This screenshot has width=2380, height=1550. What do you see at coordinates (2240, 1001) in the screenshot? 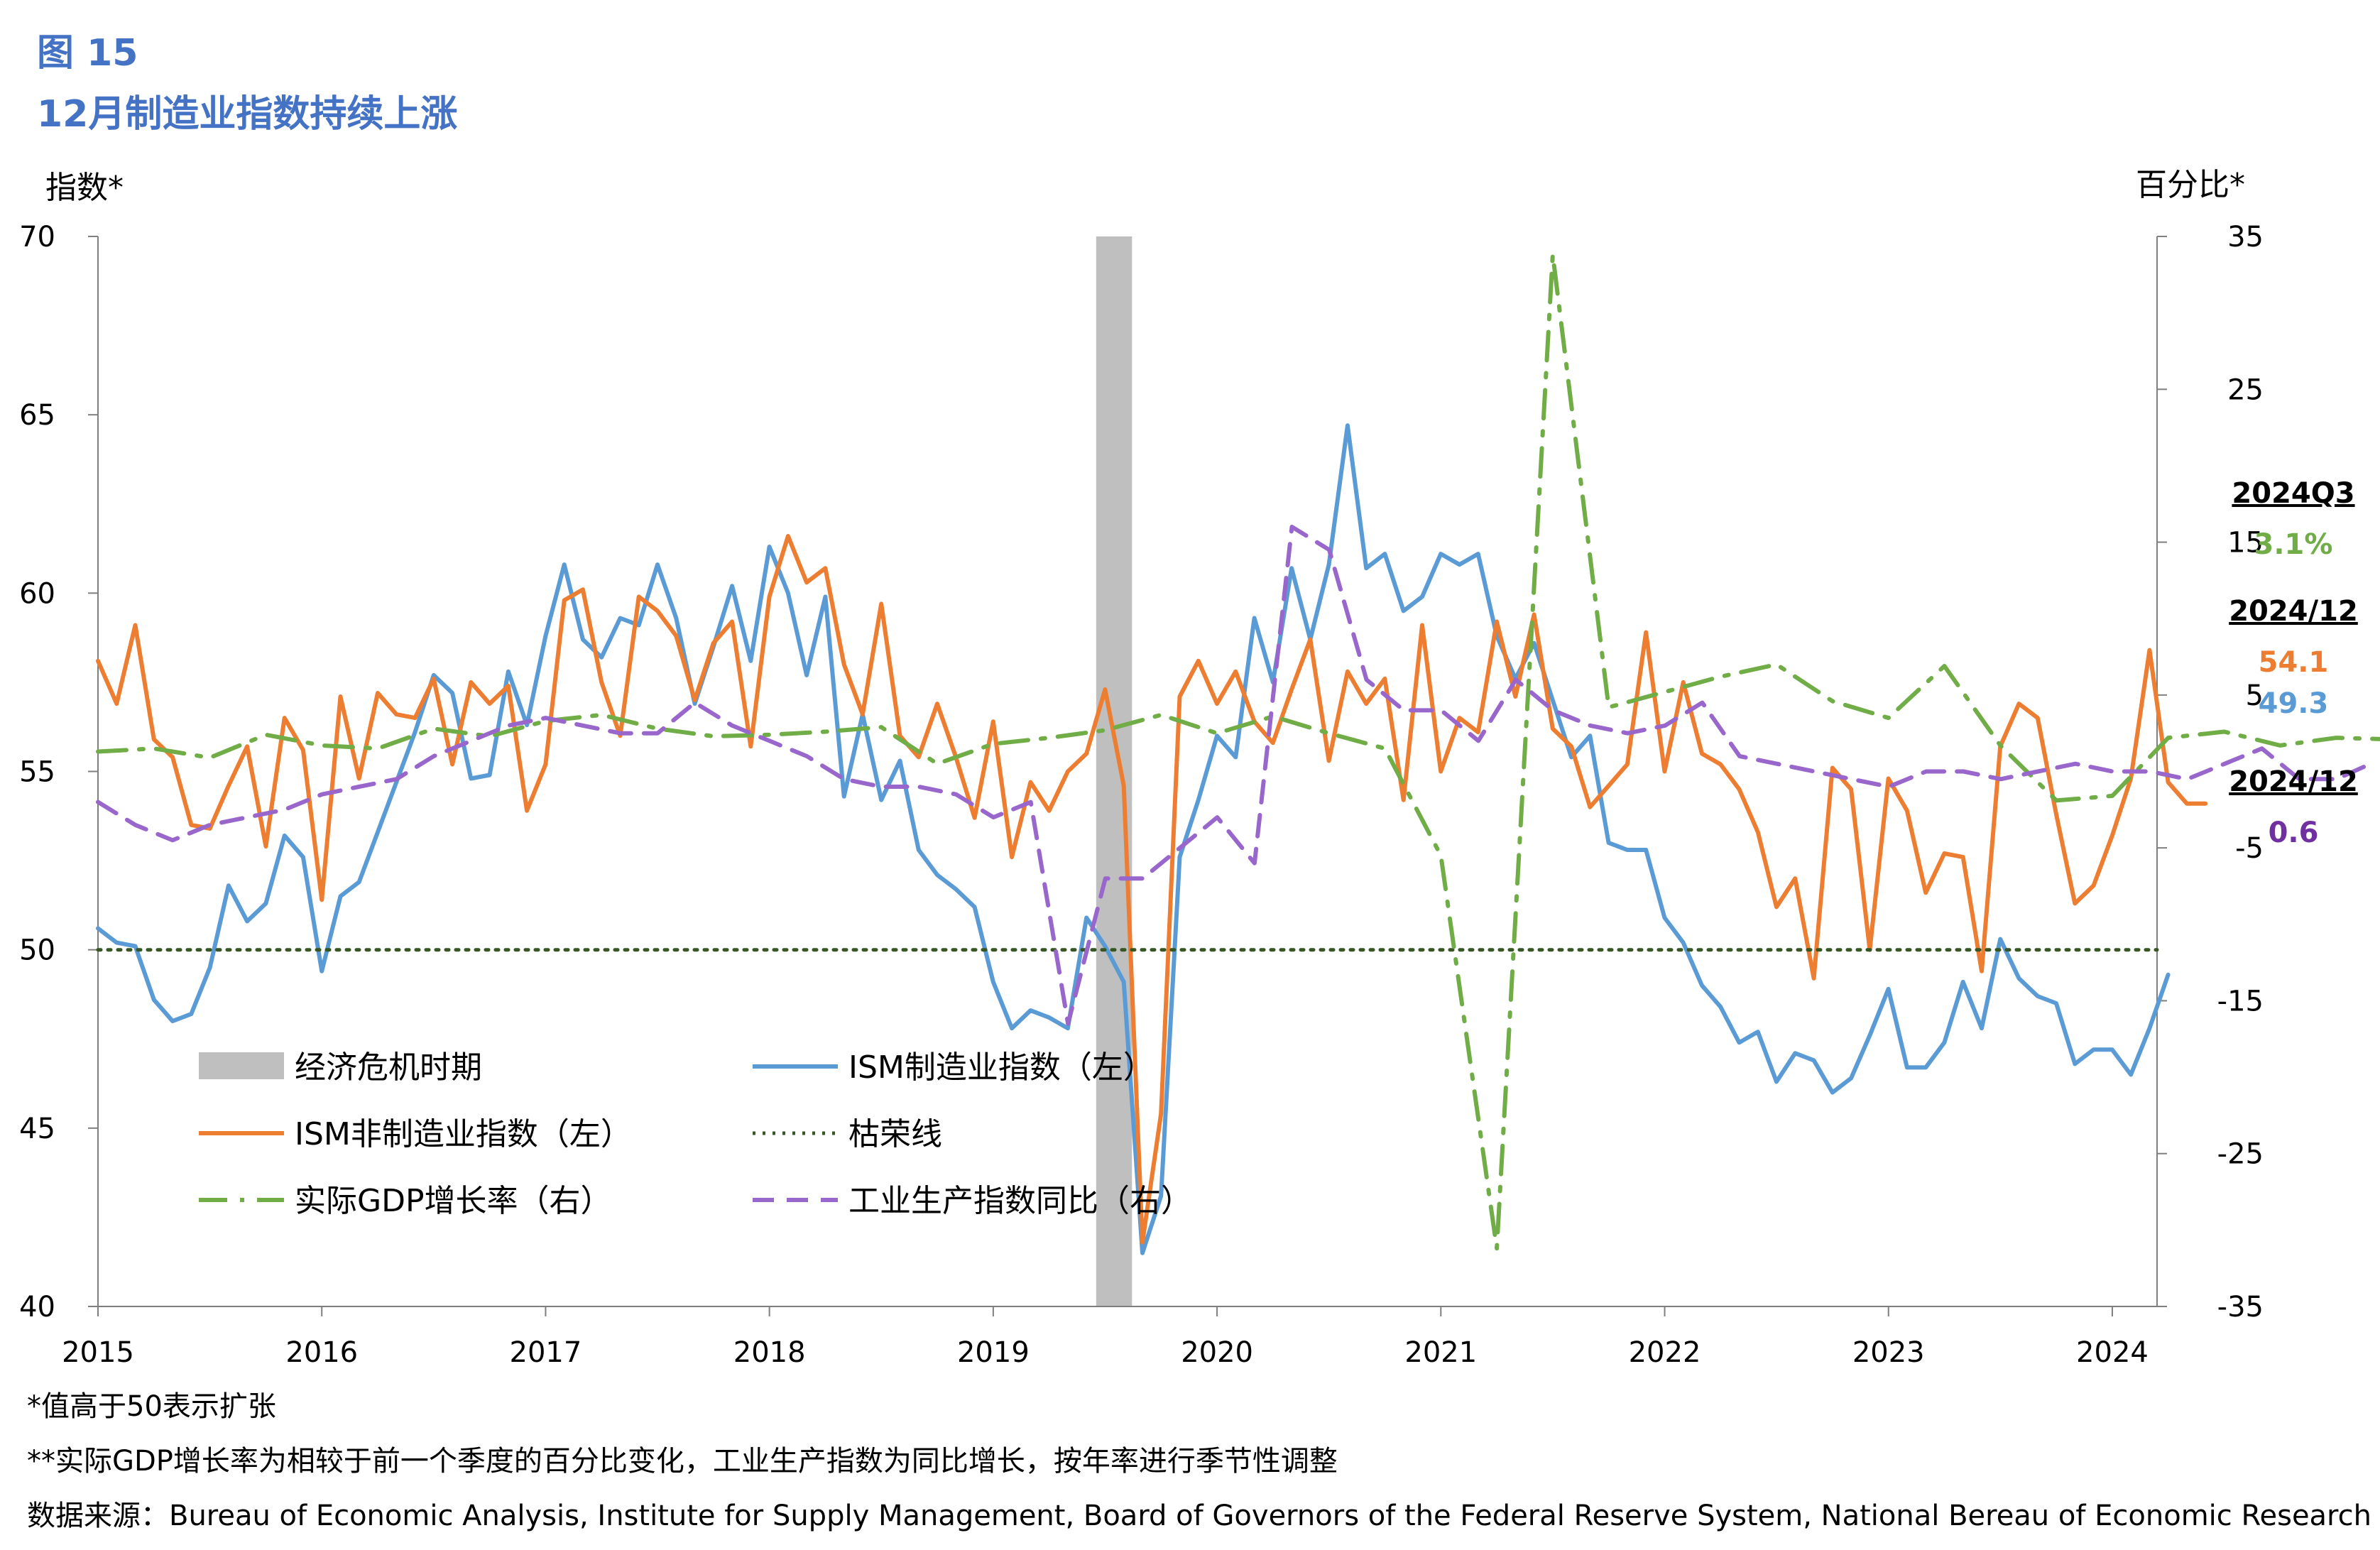
I see `right-tick-label: -15` at bounding box center [2240, 1001].